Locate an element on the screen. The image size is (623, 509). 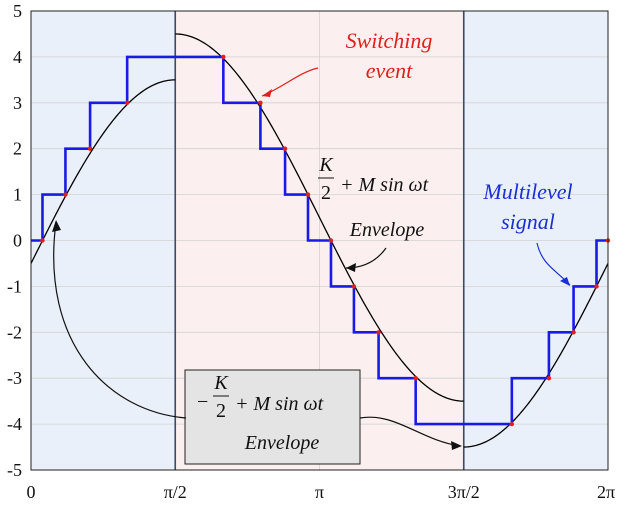
lower-envelope-box is located at coordinates (272, 417).